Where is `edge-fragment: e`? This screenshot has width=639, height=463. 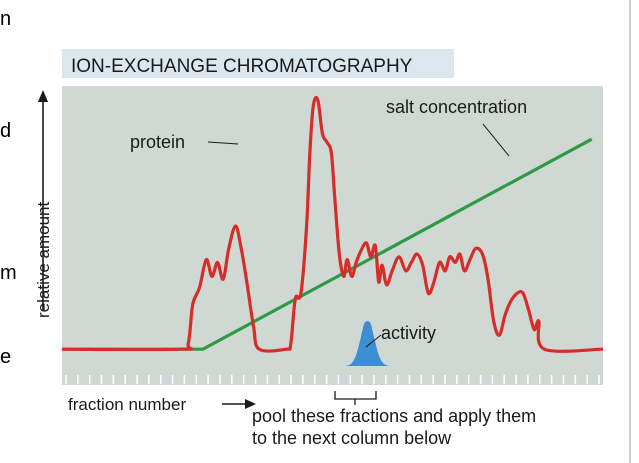
edge-fragment: e is located at coordinates (6, 357).